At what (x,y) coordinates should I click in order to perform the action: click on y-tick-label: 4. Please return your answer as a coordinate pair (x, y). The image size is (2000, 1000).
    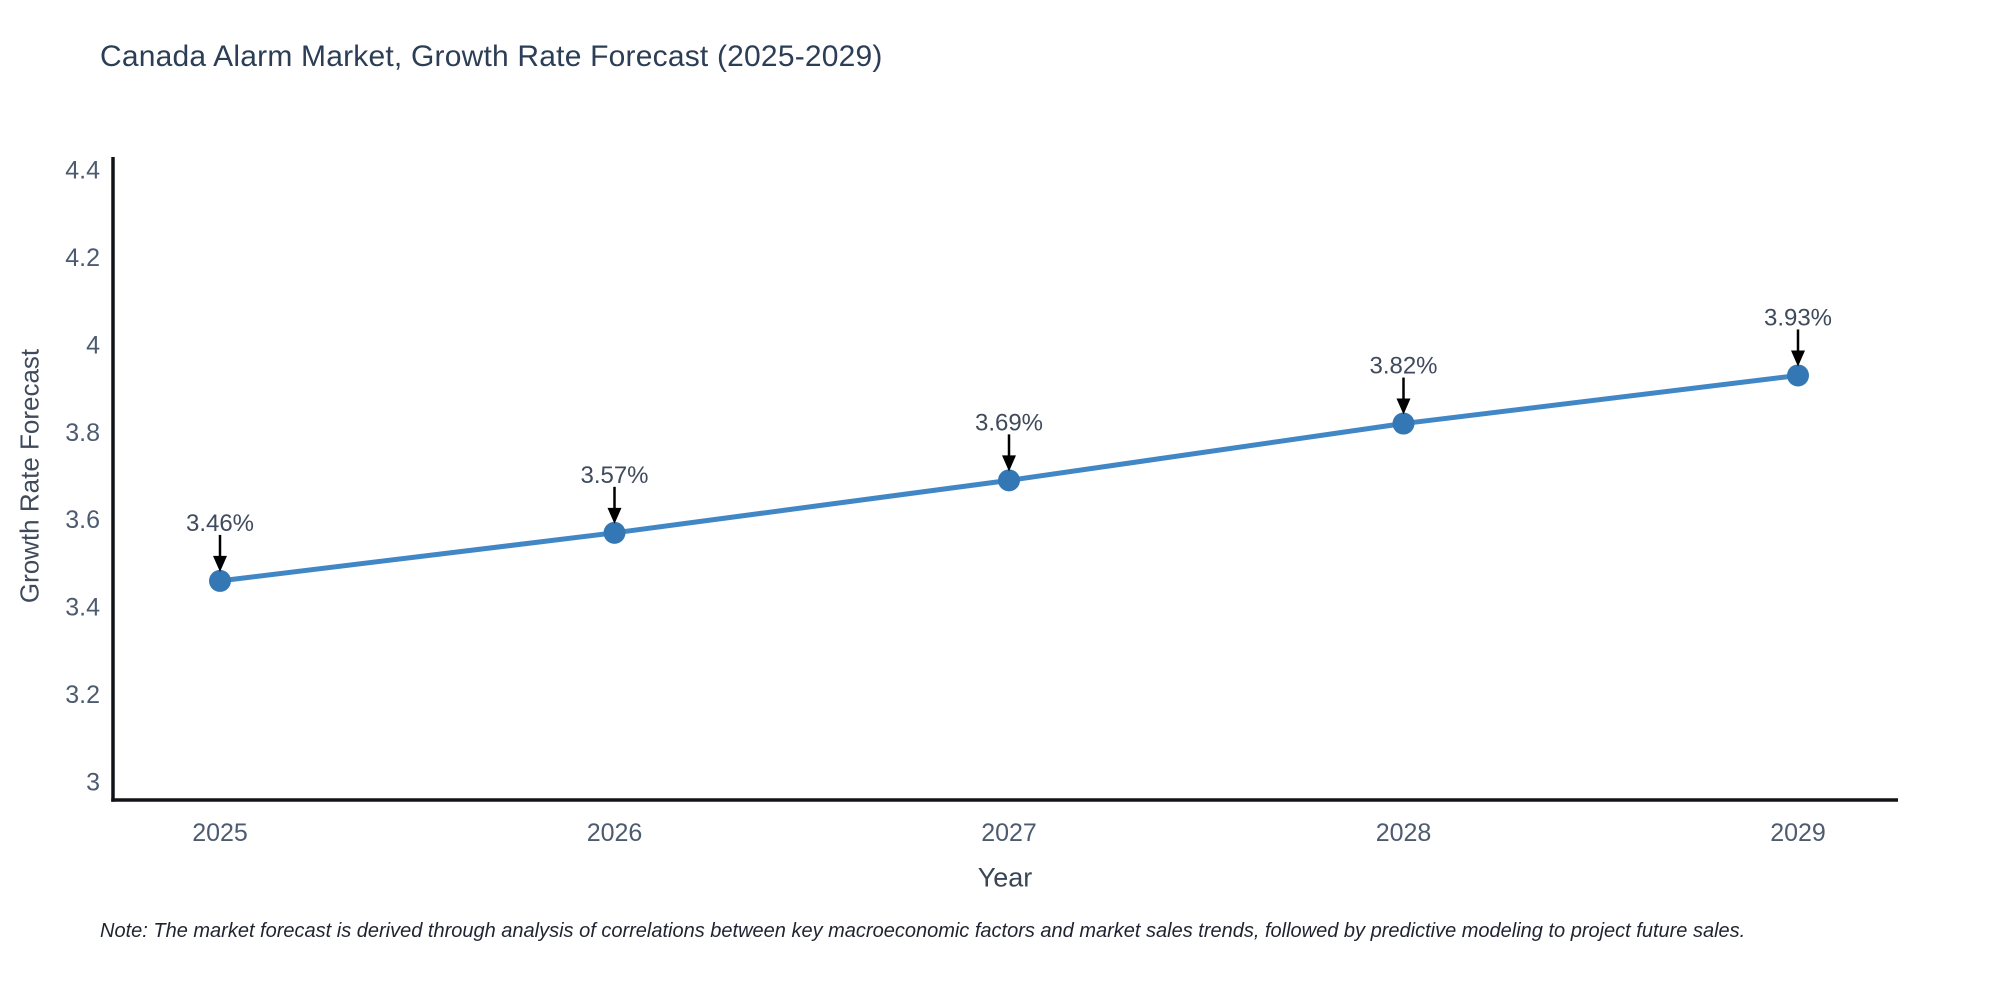
    Looking at the image, I should click on (93, 345).